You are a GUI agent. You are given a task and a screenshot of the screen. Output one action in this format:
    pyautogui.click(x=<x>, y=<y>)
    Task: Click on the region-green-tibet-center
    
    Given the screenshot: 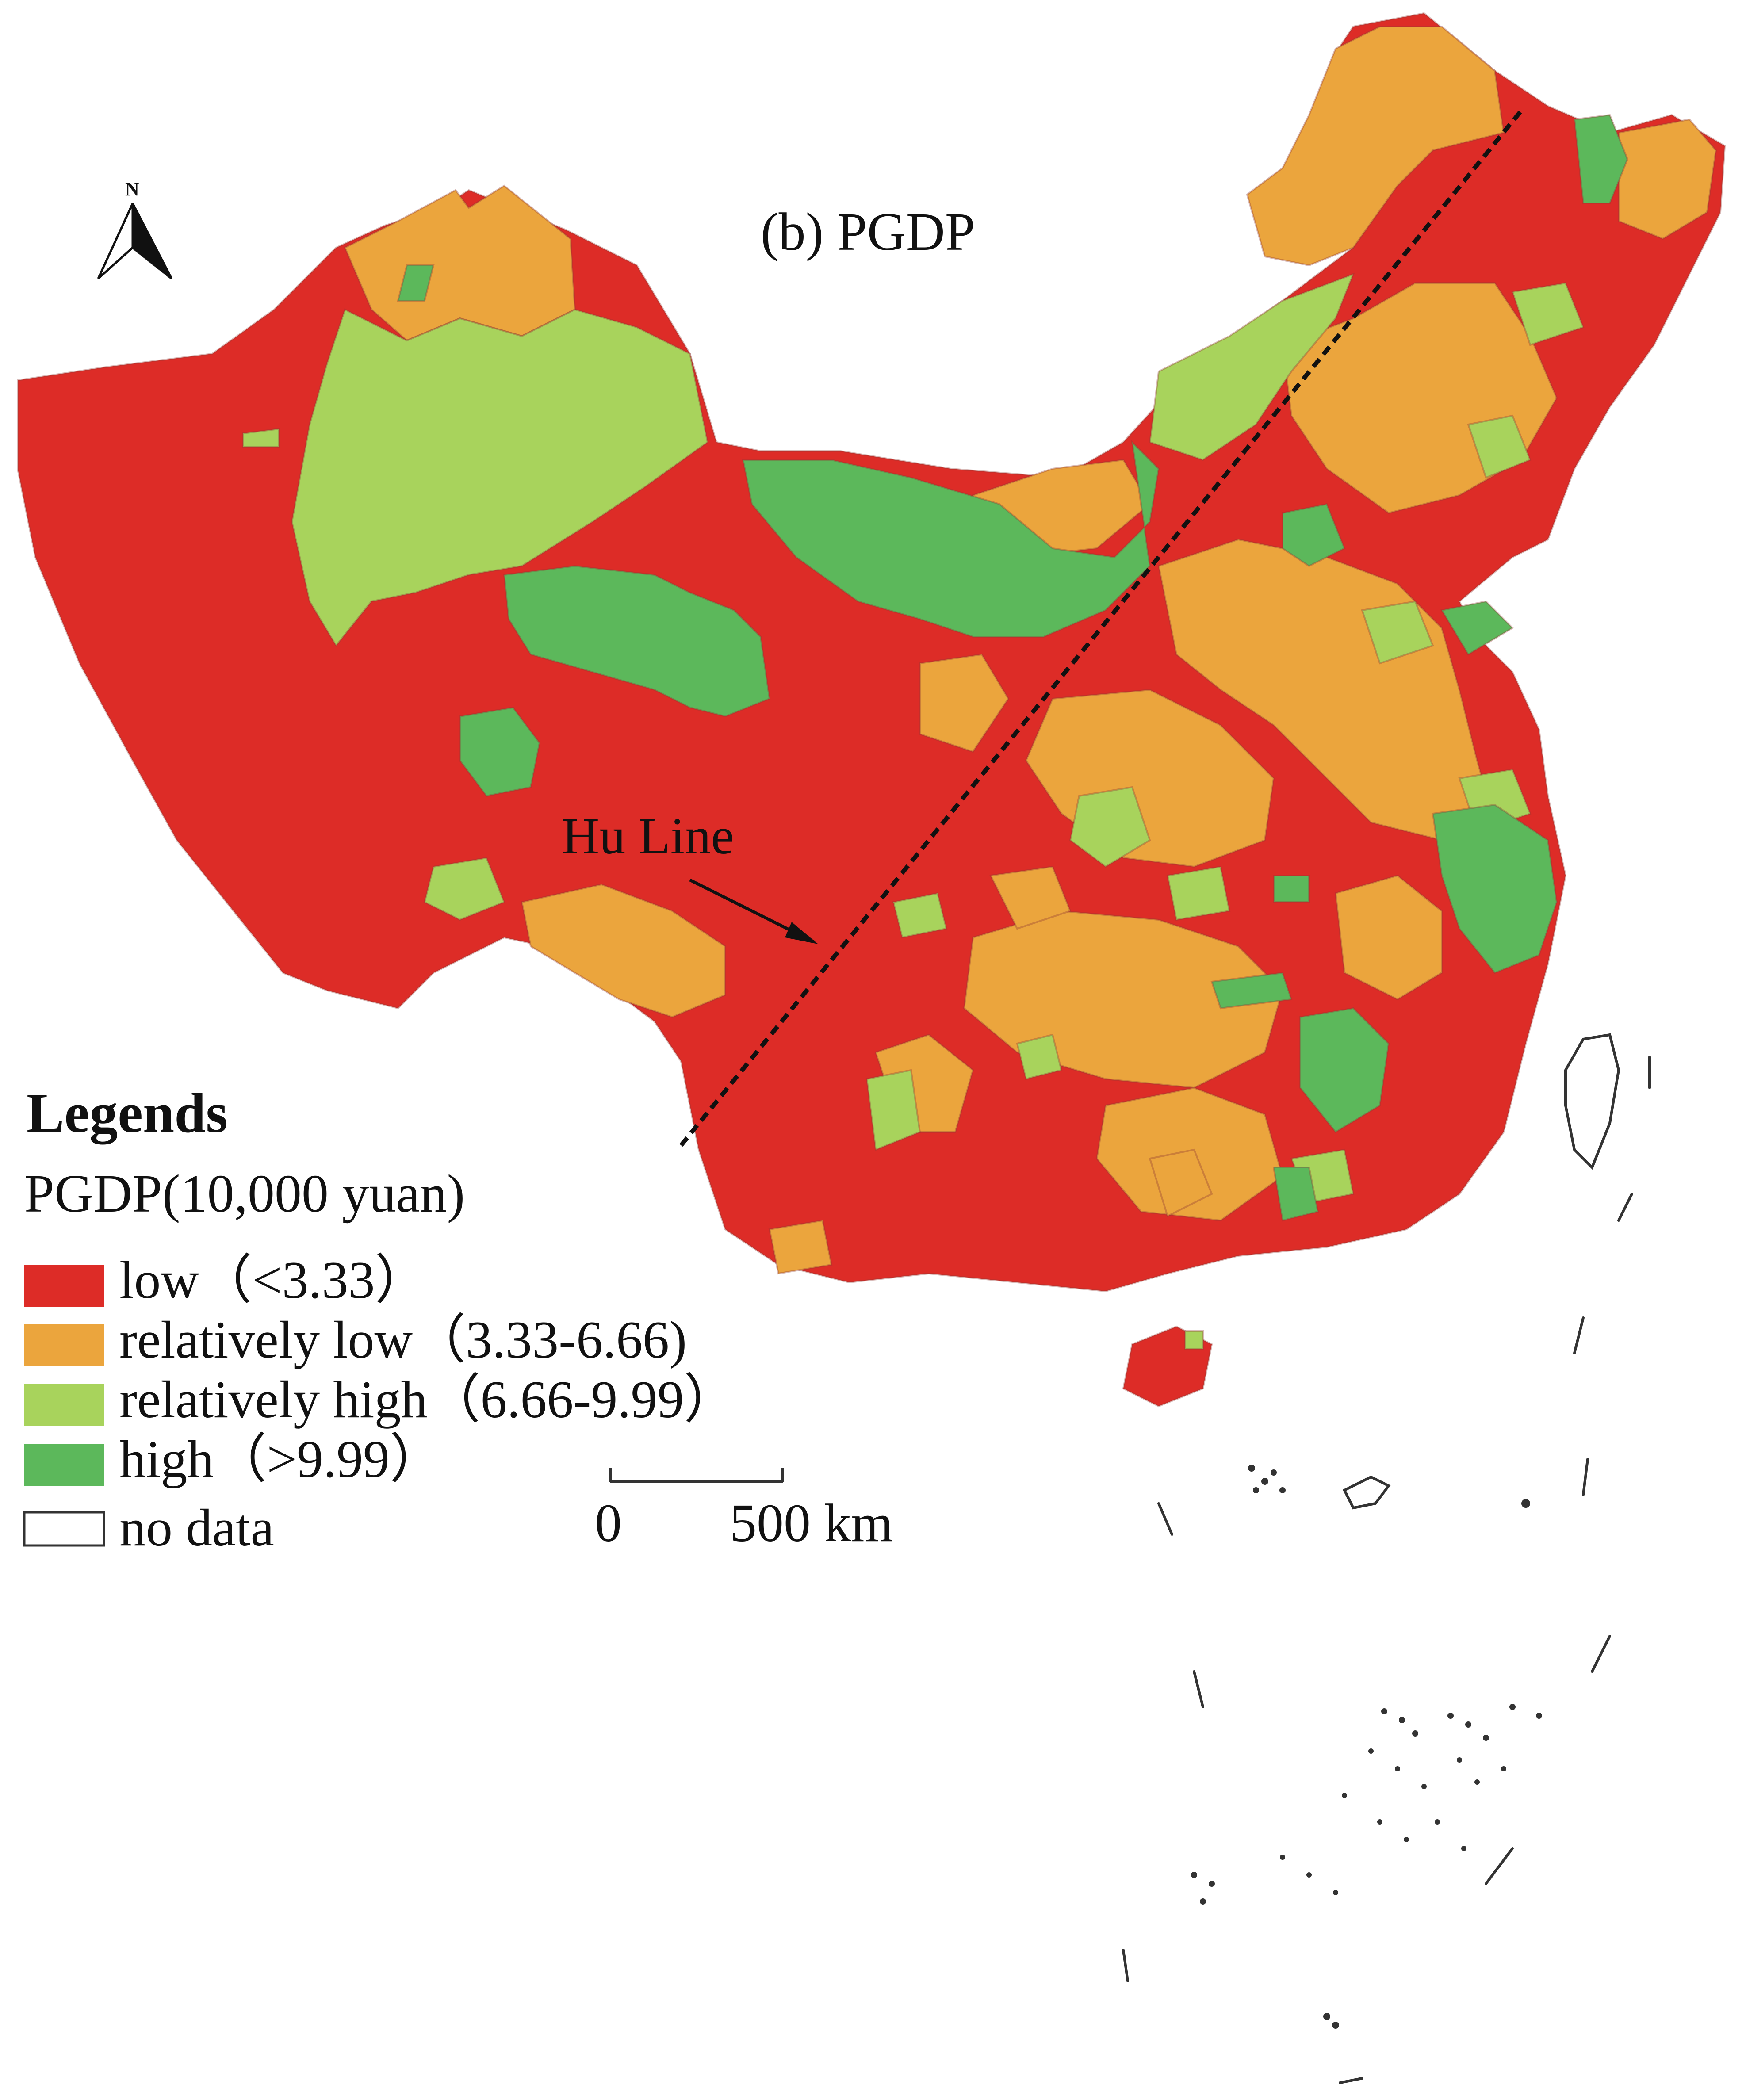 What is the action you would take?
    pyautogui.click(x=500, y=752)
    